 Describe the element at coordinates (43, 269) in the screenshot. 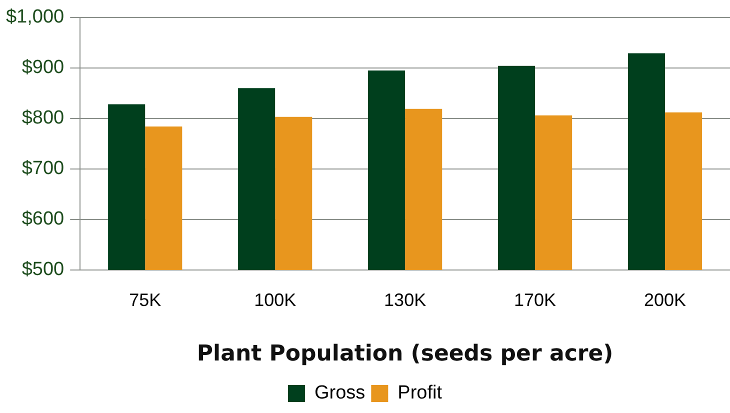

I see `y-tick-label: $500` at that location.